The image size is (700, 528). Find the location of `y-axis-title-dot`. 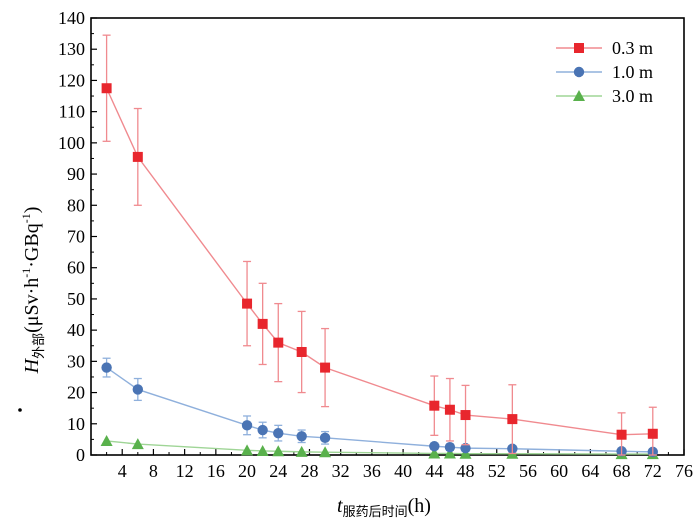

y-axis-title-dot is located at coordinates (20, 410).